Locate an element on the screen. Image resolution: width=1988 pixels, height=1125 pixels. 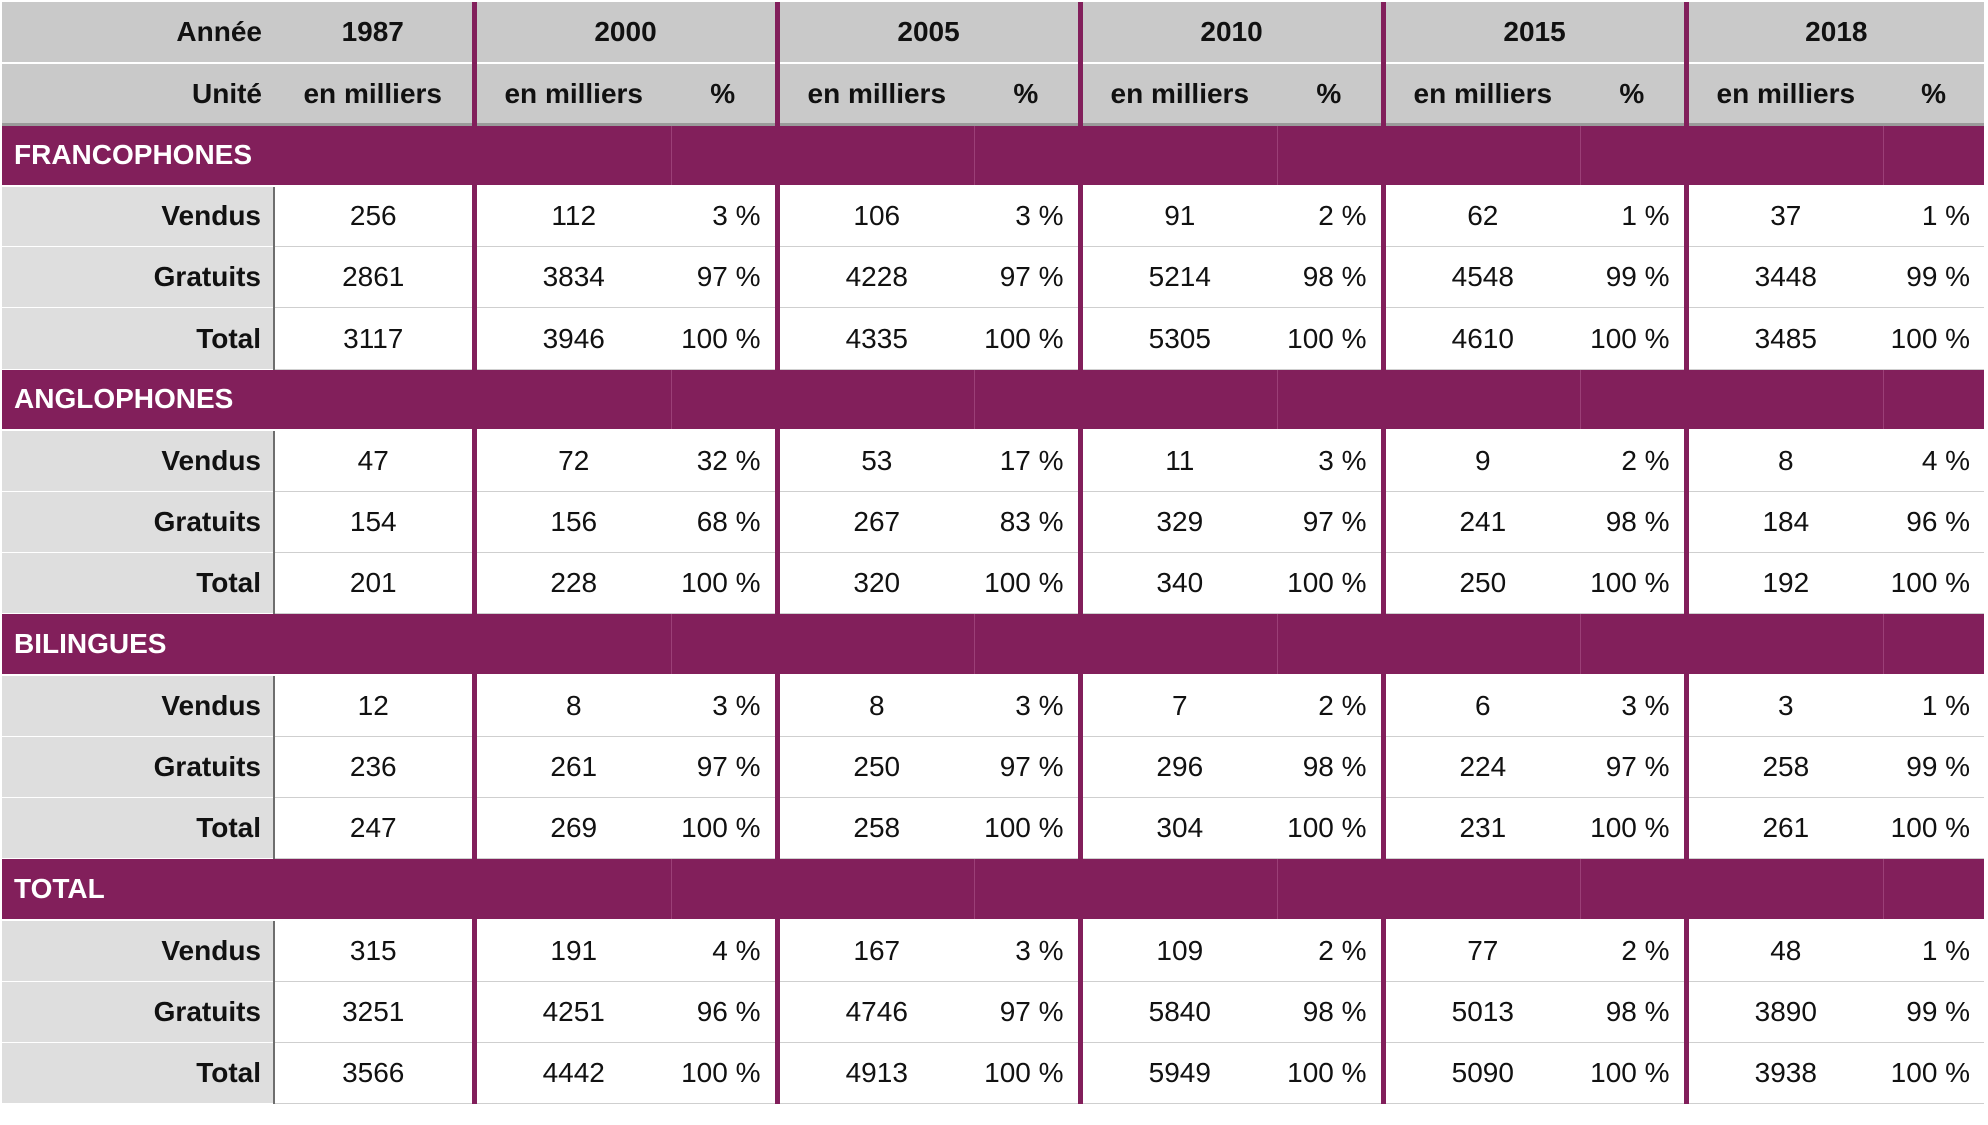
count-cell: 9 is located at coordinates (1480, 461).